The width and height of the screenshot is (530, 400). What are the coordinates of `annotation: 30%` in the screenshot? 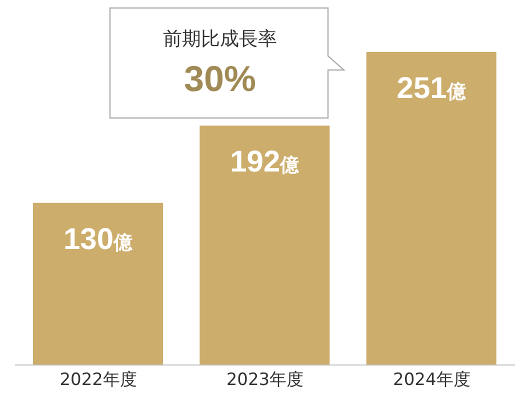 It's located at (220, 79).